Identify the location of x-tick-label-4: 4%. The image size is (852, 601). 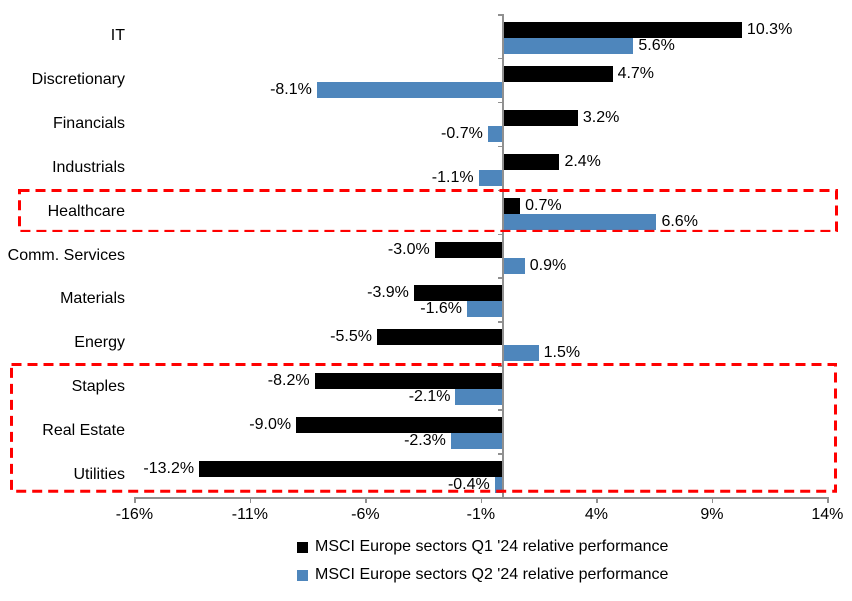
(596, 514).